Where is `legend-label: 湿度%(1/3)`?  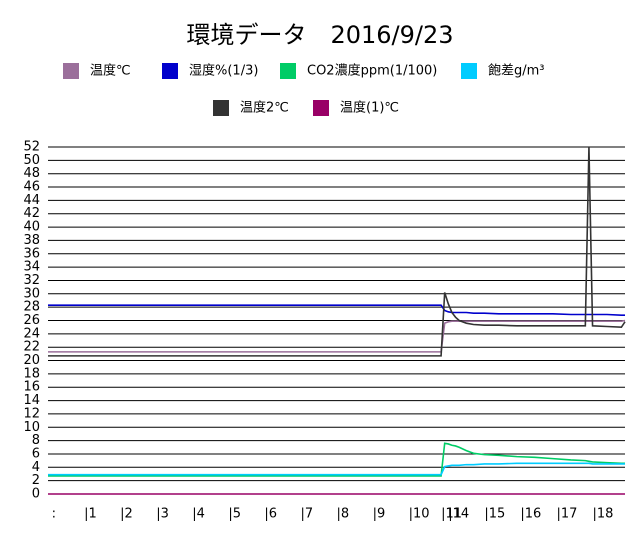 legend-label: 湿度%(1/3) is located at coordinates (223, 71).